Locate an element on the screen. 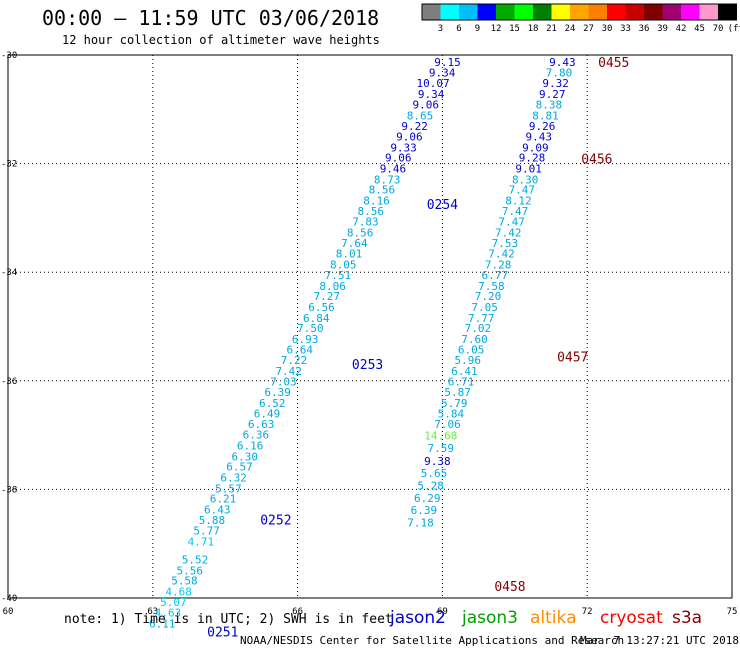 This screenshot has height=650, width=740. wave-height-label: 8.81 is located at coordinates (545, 115).